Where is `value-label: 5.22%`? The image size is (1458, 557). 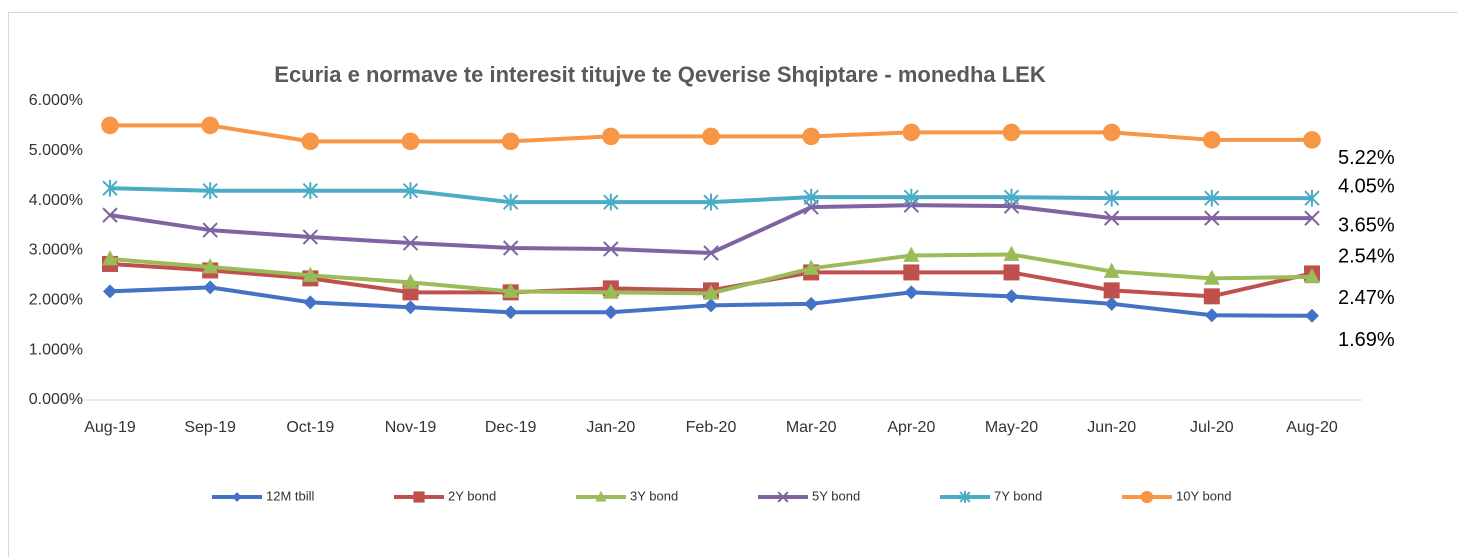 value-label: 5.22% is located at coordinates (1366, 158).